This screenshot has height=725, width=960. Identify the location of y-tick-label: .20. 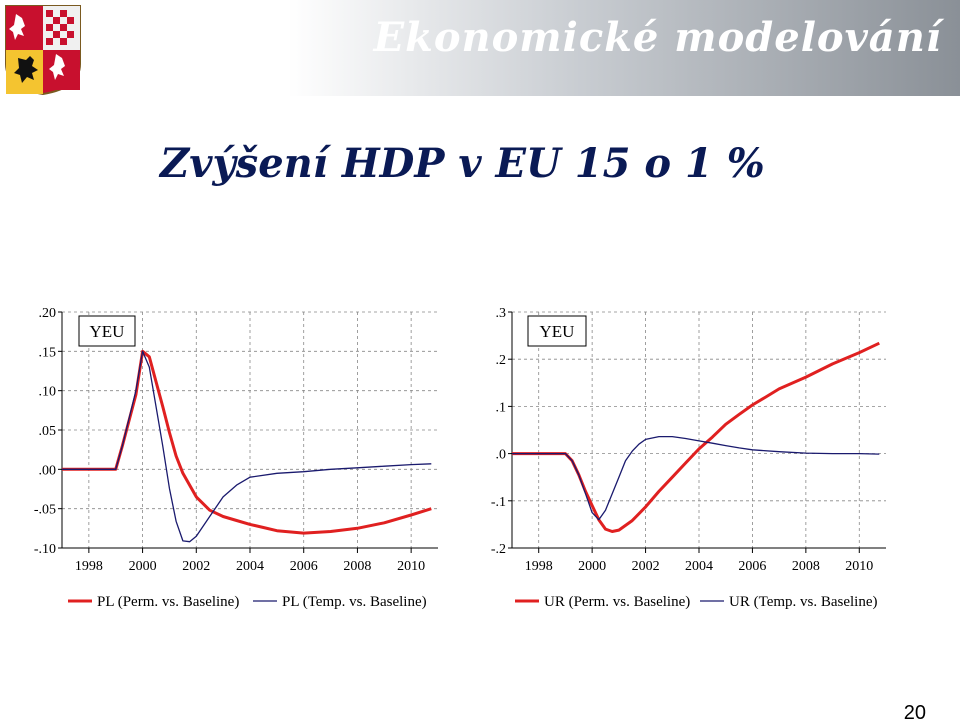
(48, 313).